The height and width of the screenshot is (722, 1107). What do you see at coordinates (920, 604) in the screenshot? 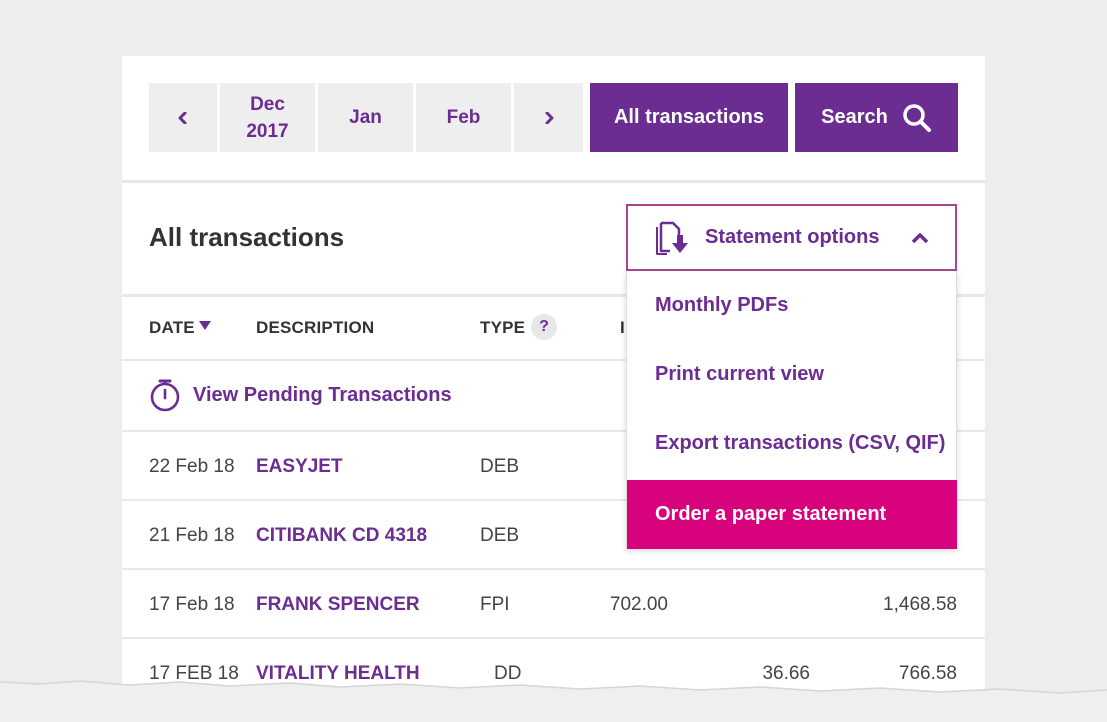
I see `row-balance: 1,468.58` at bounding box center [920, 604].